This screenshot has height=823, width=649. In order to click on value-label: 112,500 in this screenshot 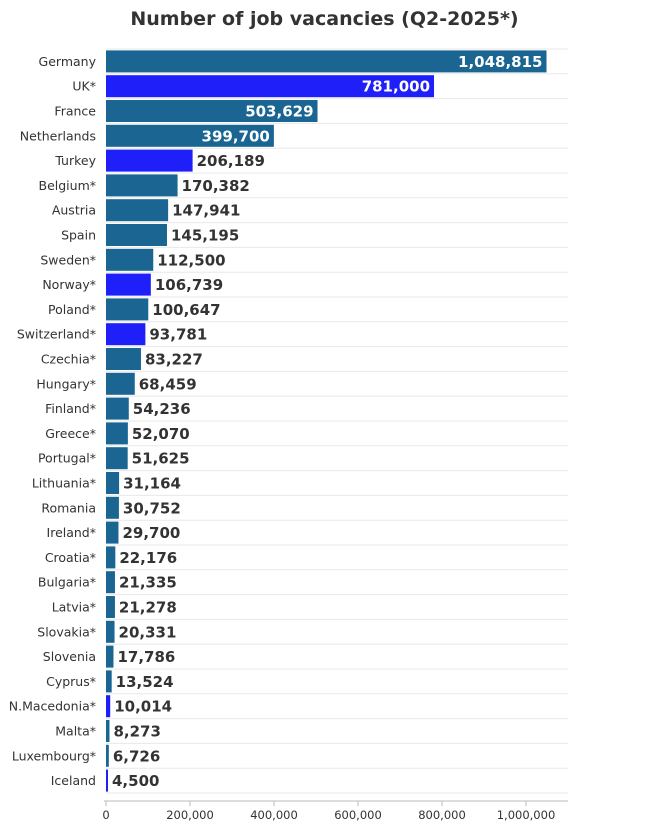, I will do `click(191, 260)`.